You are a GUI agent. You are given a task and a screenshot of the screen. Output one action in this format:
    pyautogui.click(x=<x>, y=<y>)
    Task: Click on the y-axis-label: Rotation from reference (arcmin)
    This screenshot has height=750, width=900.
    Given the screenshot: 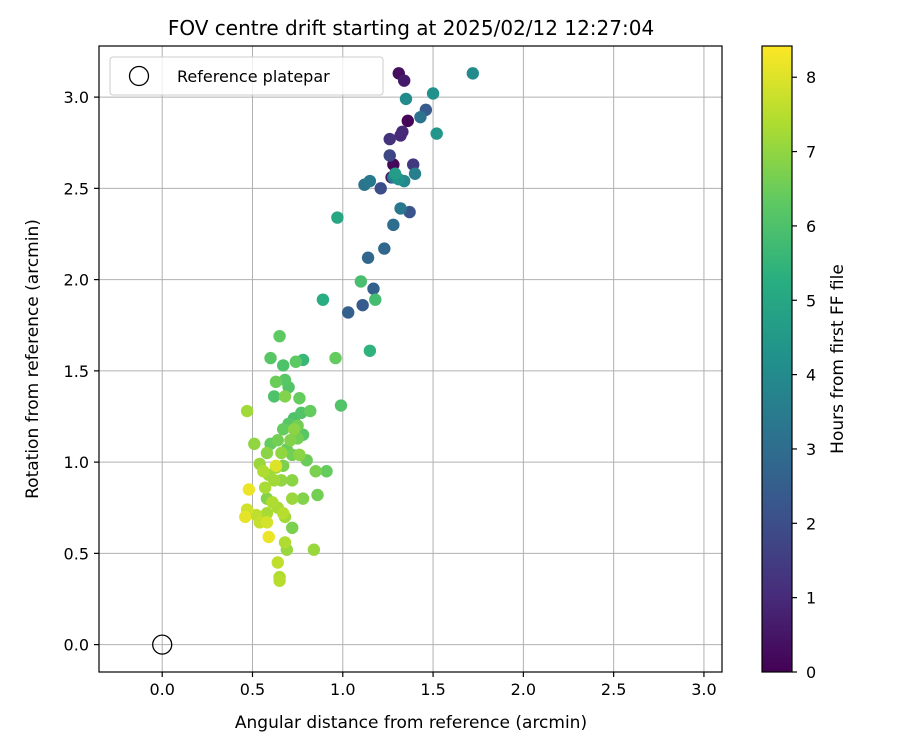 What is the action you would take?
    pyautogui.click(x=33, y=359)
    